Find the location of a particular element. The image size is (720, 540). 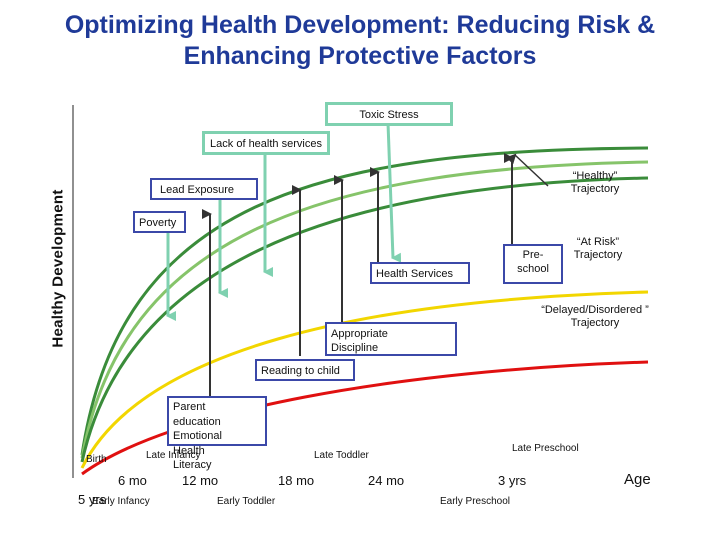

at-risk-trajectory-label: “At Risk” Trajectory is located at coordinates (598, 248).